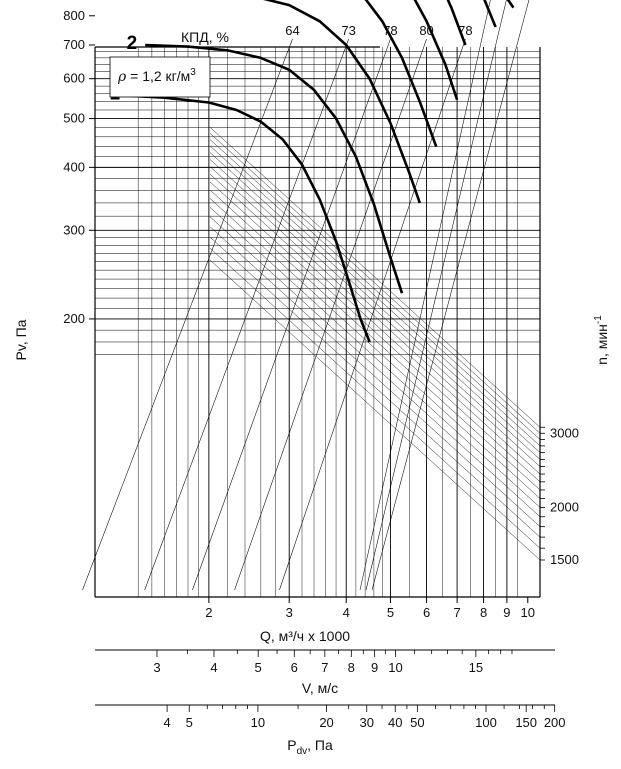 The width and height of the screenshot is (621, 769). I want to click on dynamic-pressure-tick-label: 5, so click(189, 722).